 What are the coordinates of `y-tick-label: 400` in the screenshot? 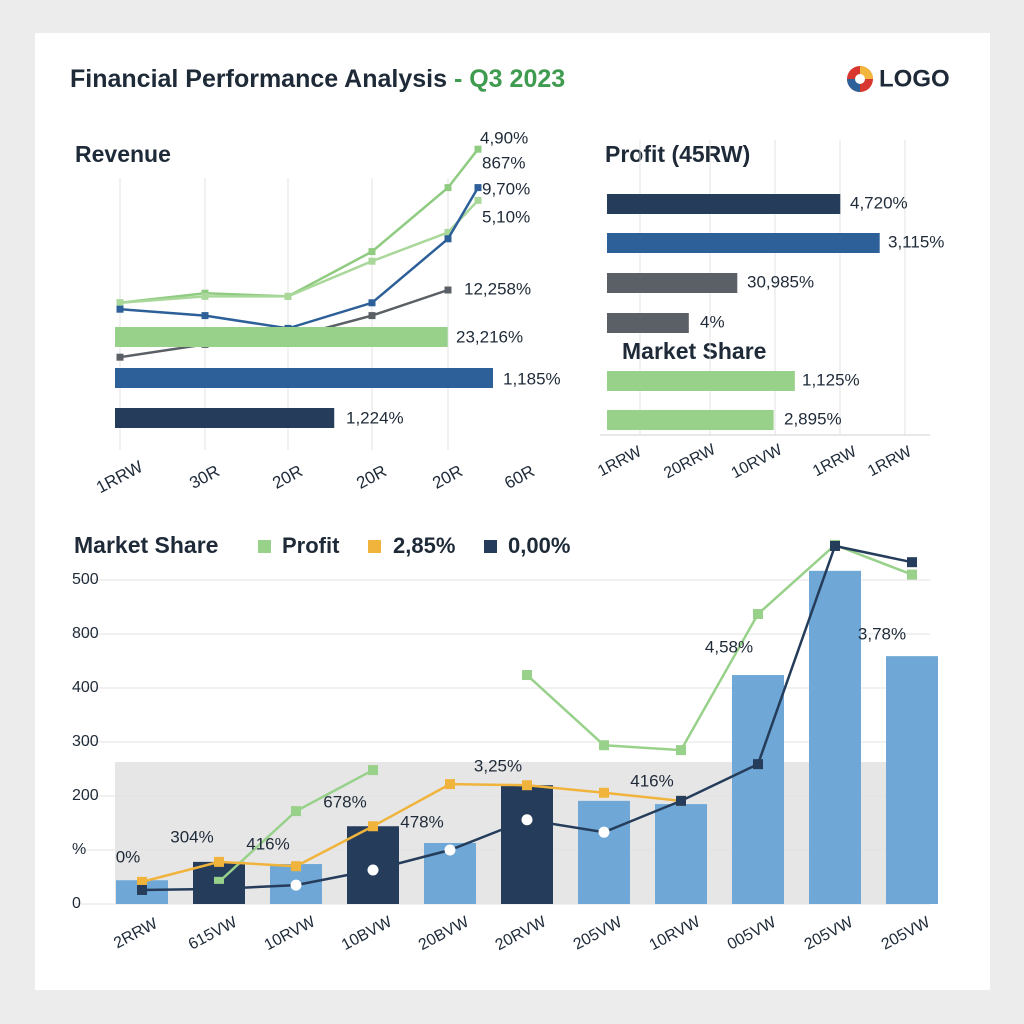 It's located at (85, 687).